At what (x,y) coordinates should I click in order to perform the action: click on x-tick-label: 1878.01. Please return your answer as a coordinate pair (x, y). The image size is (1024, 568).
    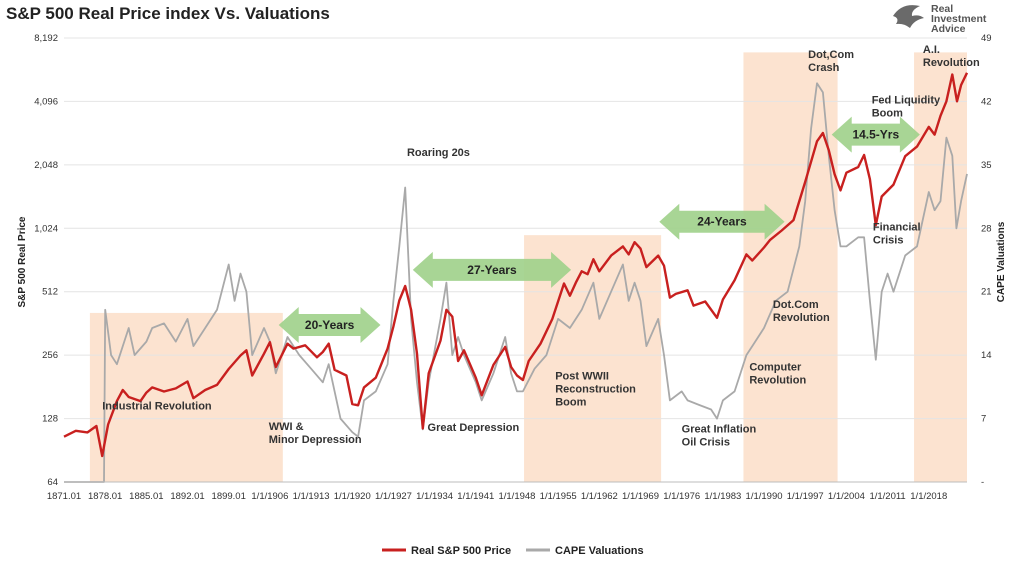
    Looking at the image, I should click on (105, 496).